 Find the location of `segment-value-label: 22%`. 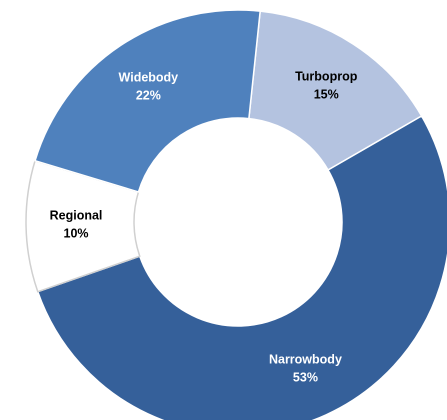

segment-value-label: 22% is located at coordinates (148, 95).